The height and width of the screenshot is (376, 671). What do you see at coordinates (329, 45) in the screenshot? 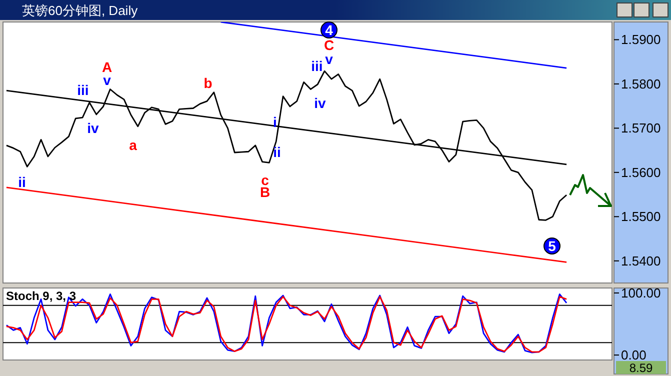
I see `annotation: C` at bounding box center [329, 45].